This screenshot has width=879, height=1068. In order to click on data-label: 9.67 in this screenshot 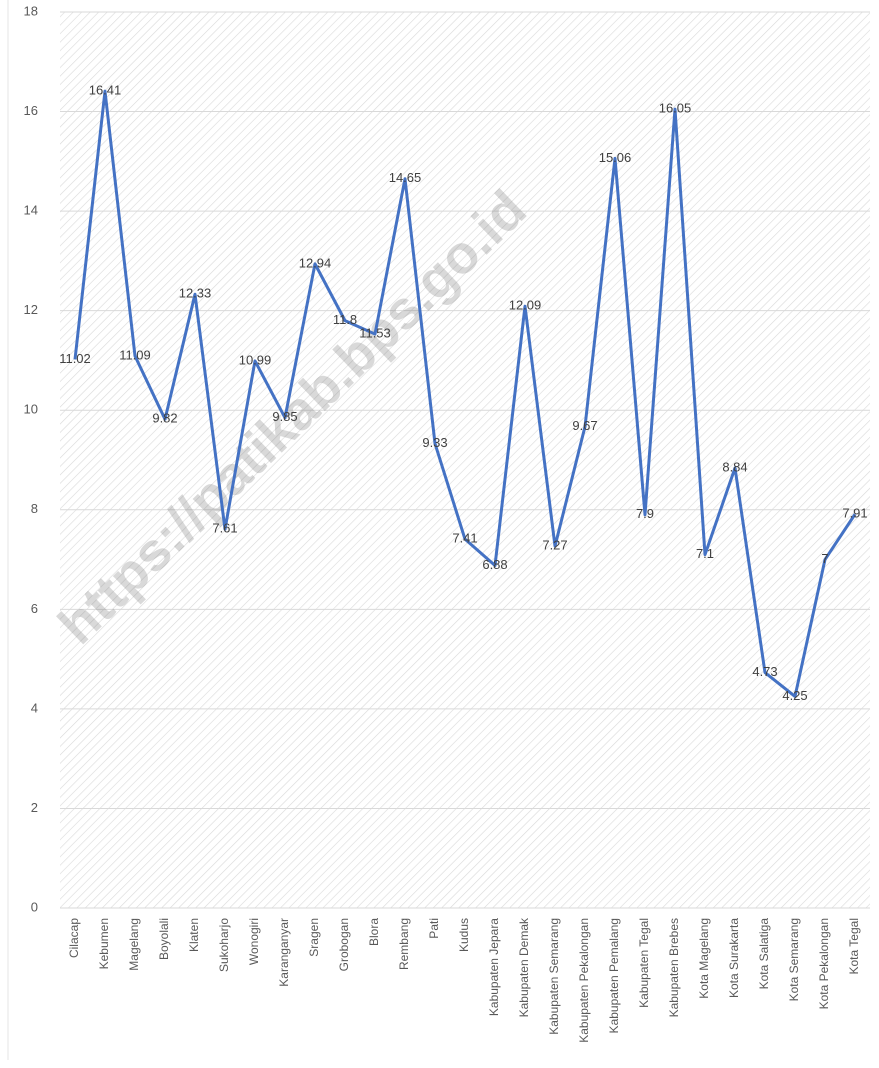, I will do `click(584, 425)`.